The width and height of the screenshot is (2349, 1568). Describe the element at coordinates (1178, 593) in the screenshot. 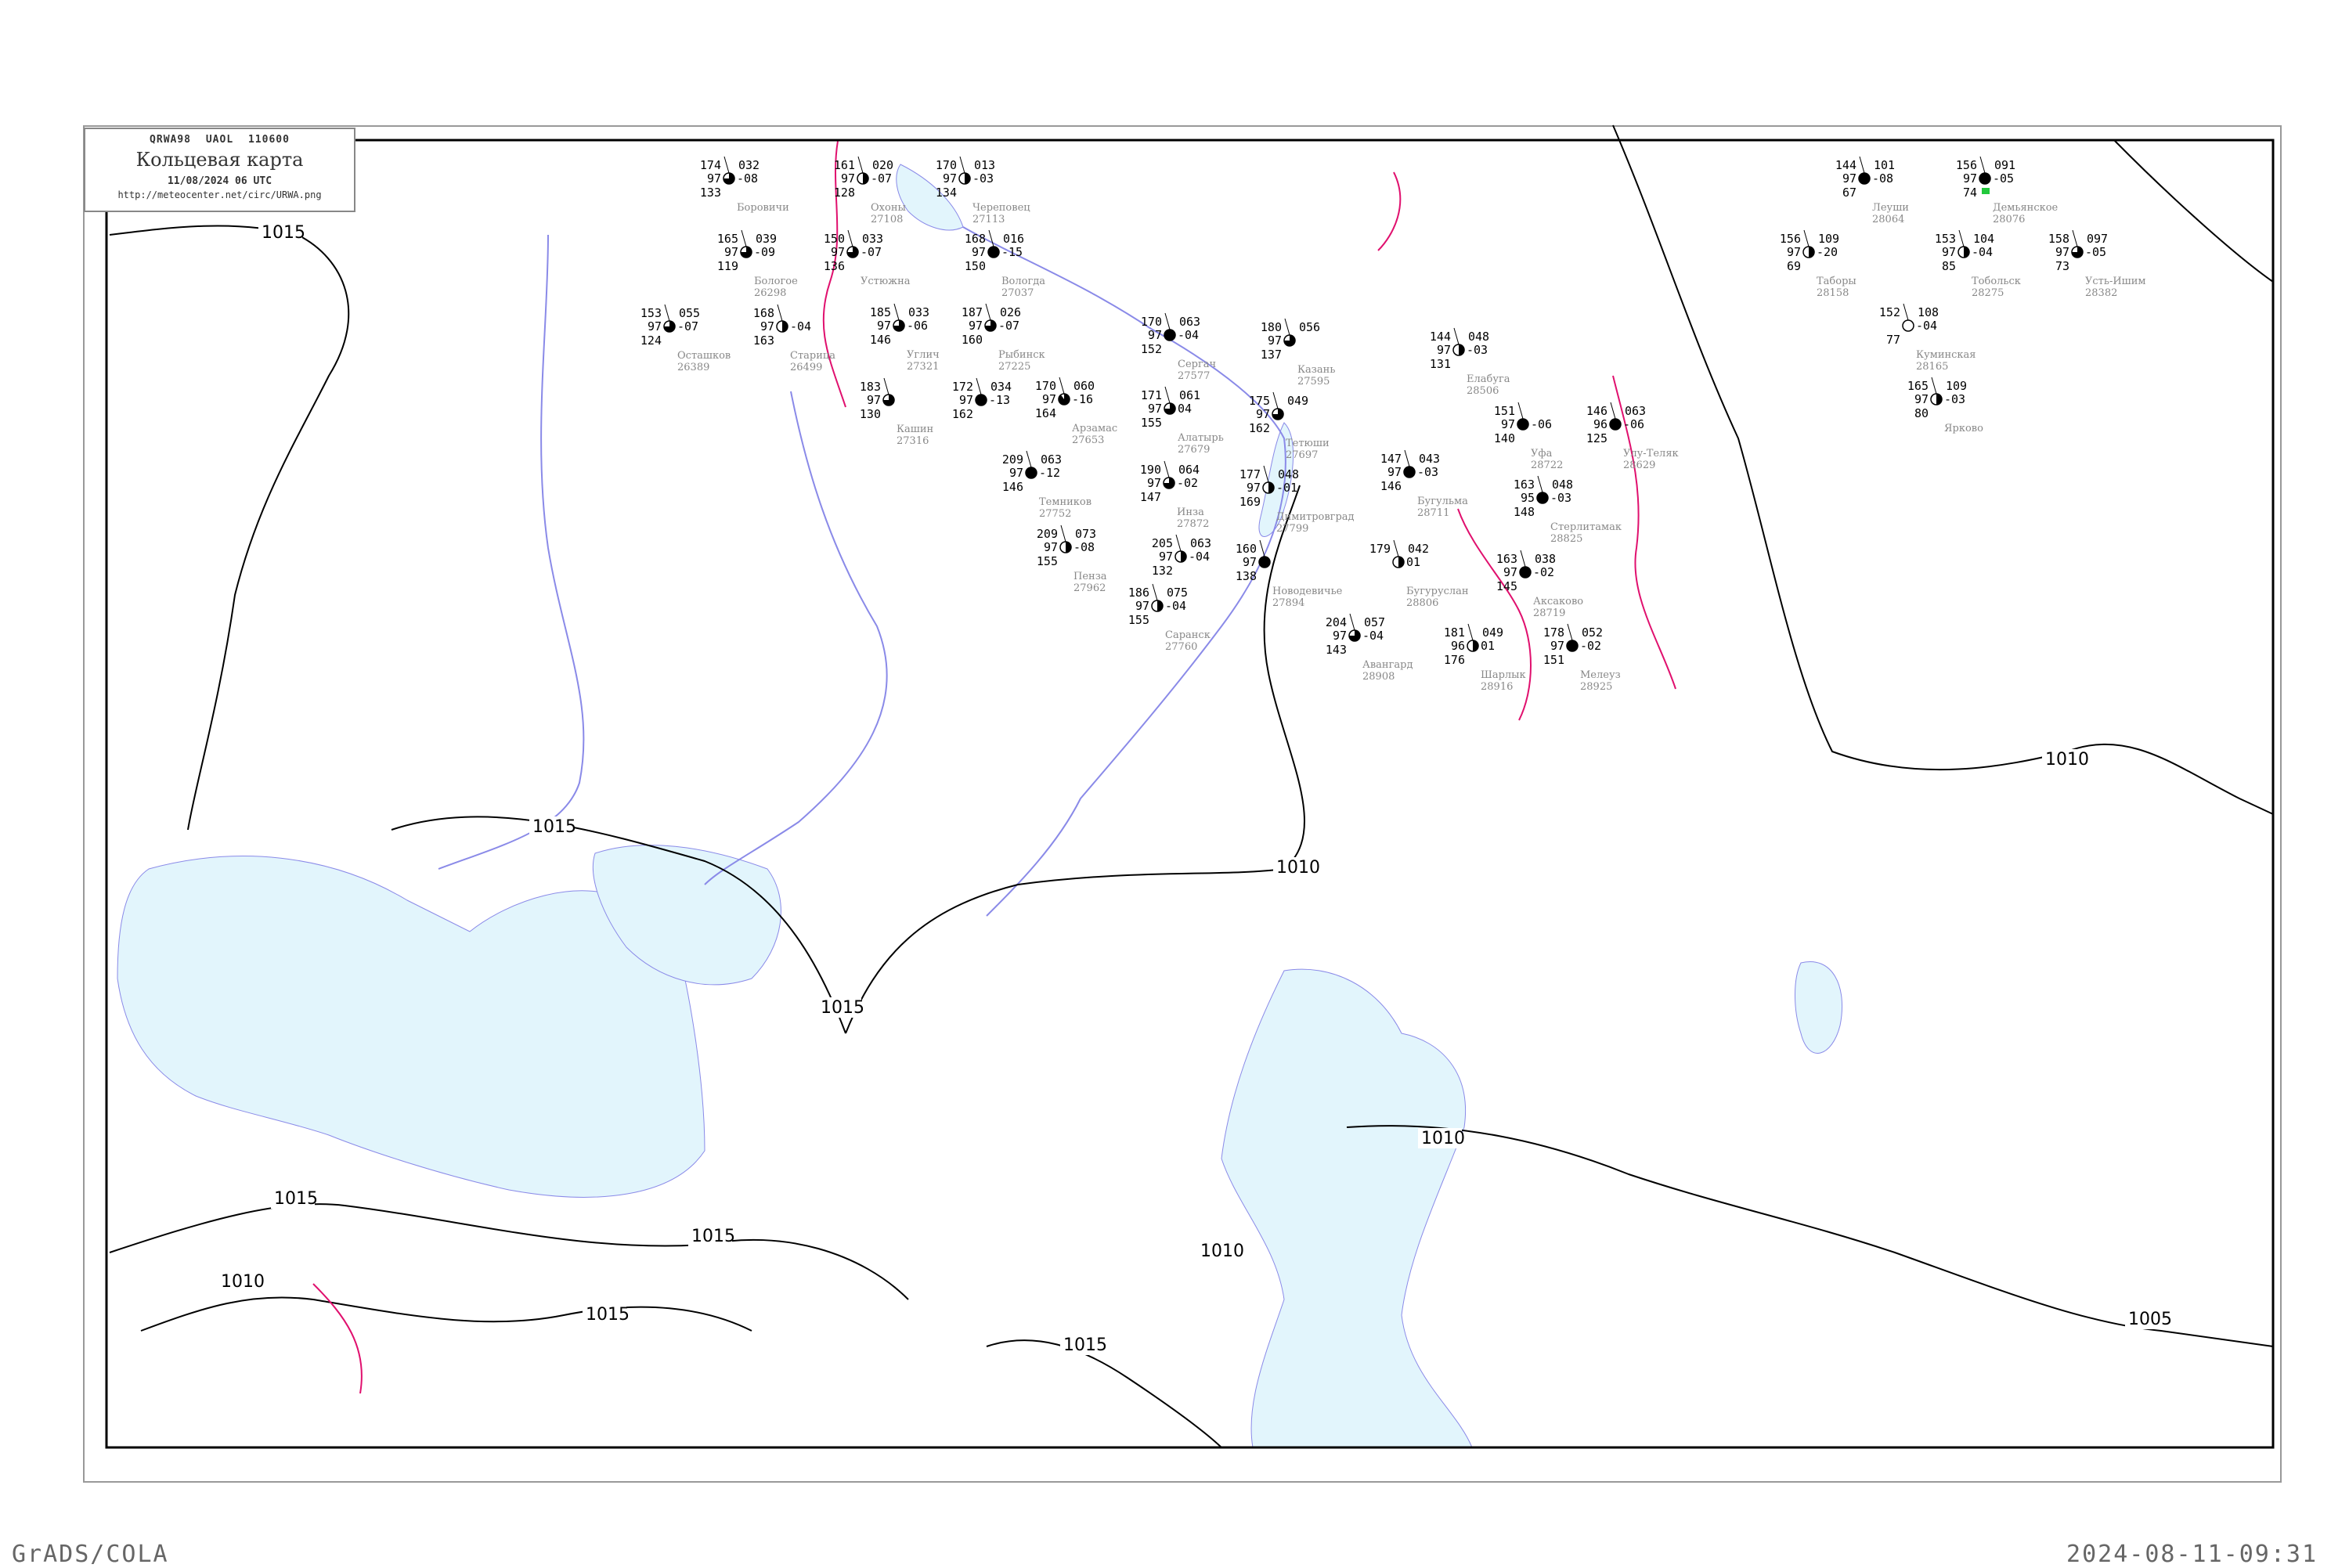

I see `station-pressure: 075` at that location.